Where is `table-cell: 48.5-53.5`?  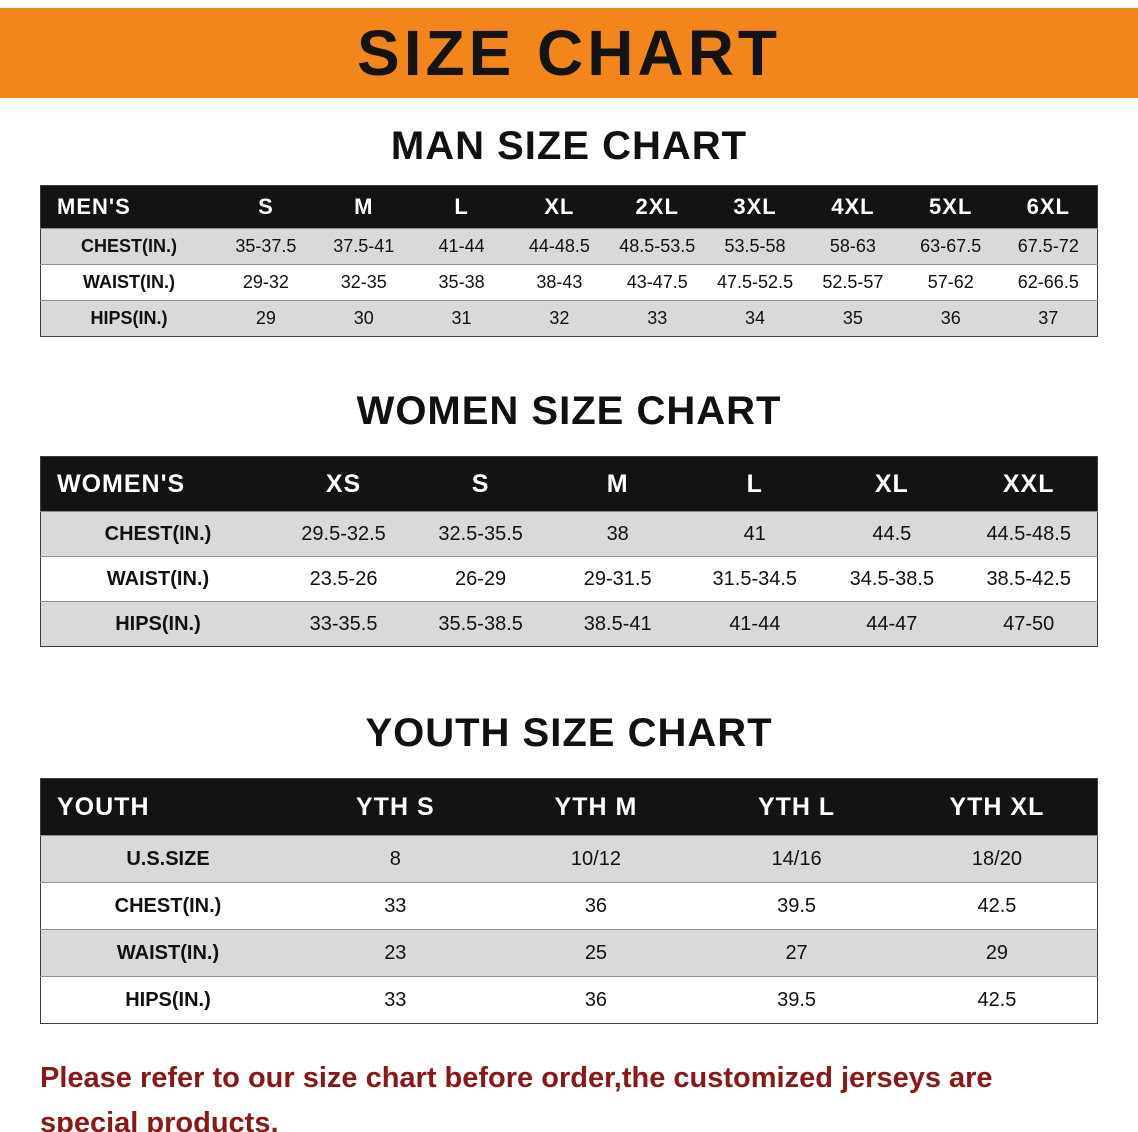
table-cell: 48.5-53.5 is located at coordinates (657, 246).